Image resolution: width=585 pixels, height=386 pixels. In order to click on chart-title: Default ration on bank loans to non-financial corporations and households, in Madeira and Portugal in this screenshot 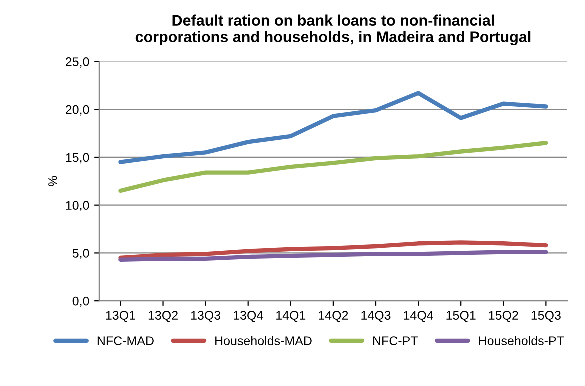, I will do `click(333, 30)`.